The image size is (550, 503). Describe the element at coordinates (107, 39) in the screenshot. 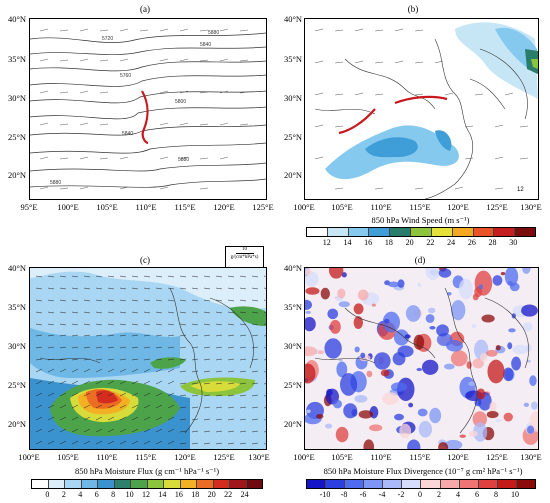

I see `contour-label: 5720` at that location.